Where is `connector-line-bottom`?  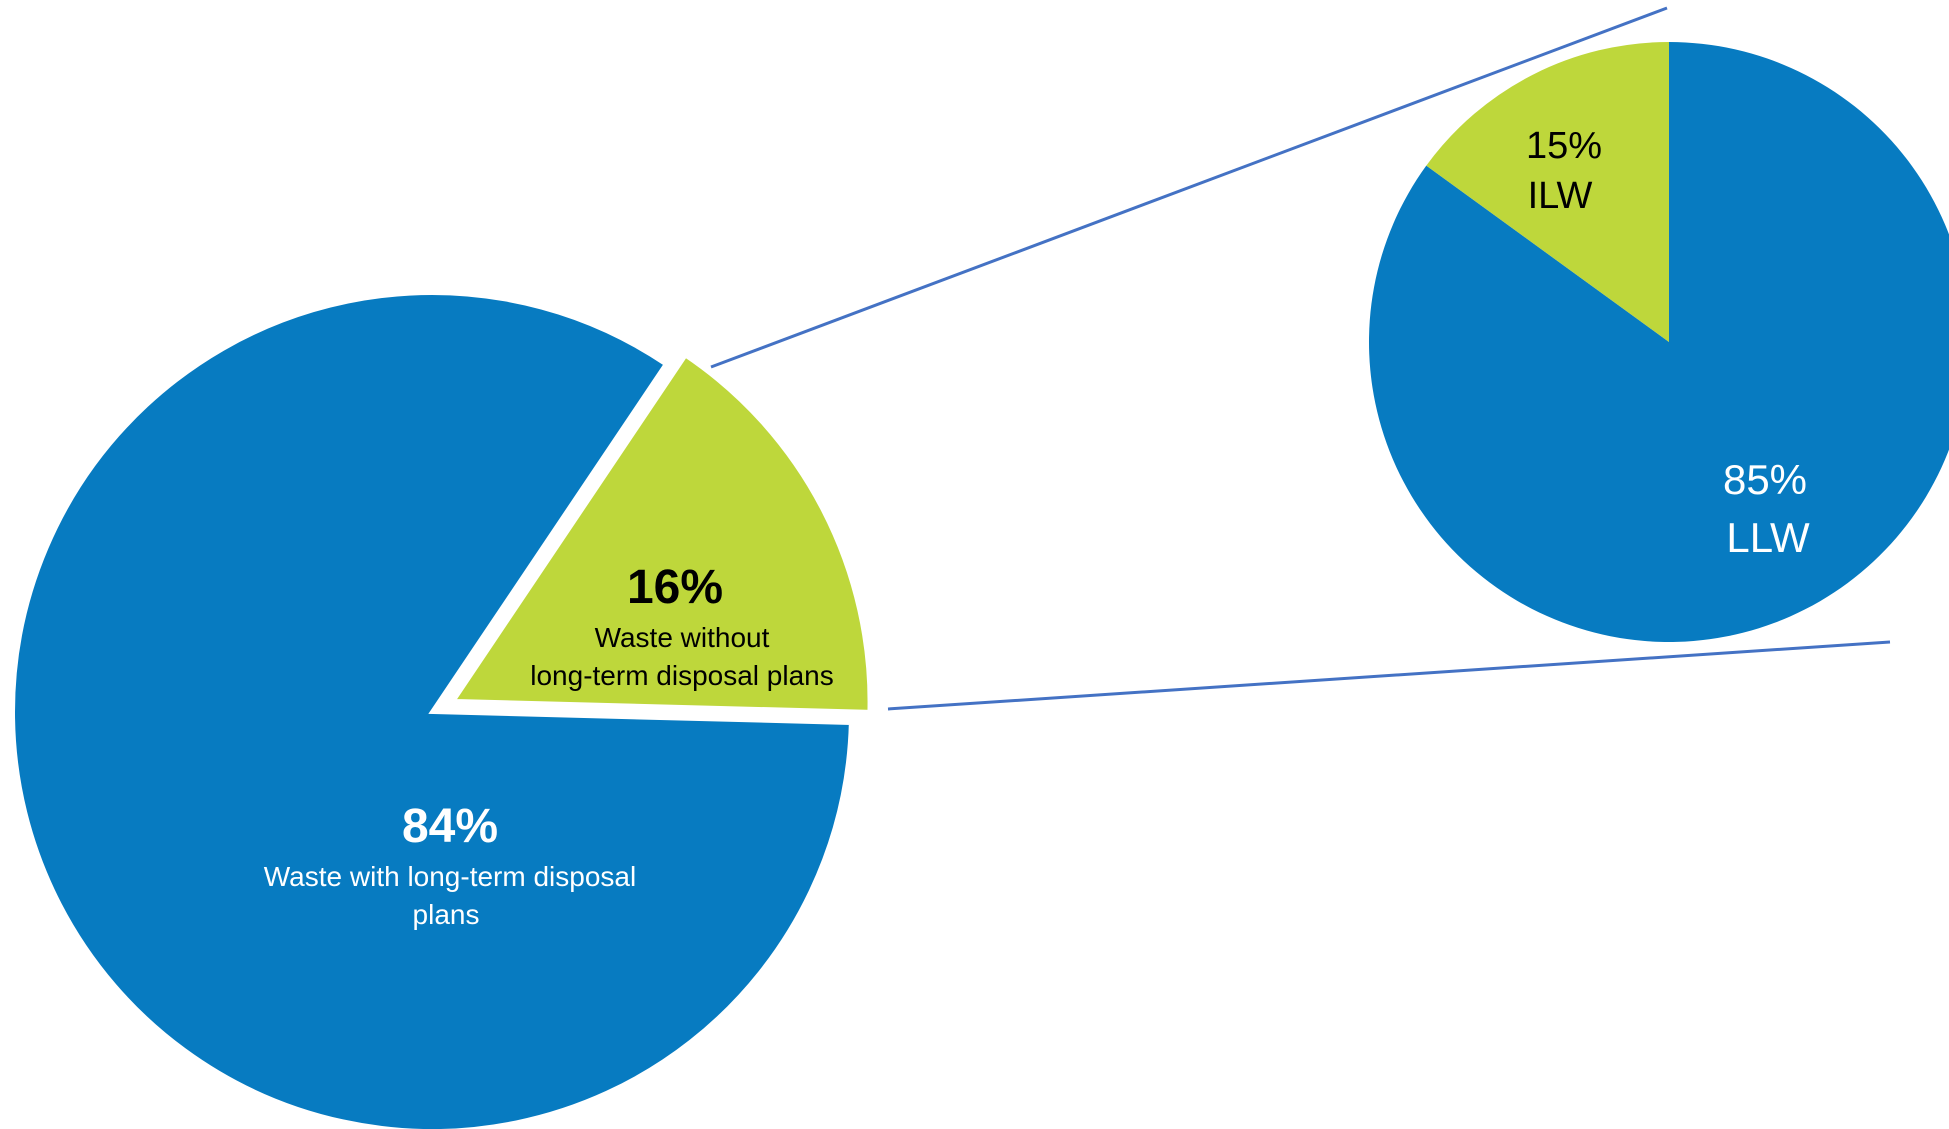 connector-line-bottom is located at coordinates (1389, 675).